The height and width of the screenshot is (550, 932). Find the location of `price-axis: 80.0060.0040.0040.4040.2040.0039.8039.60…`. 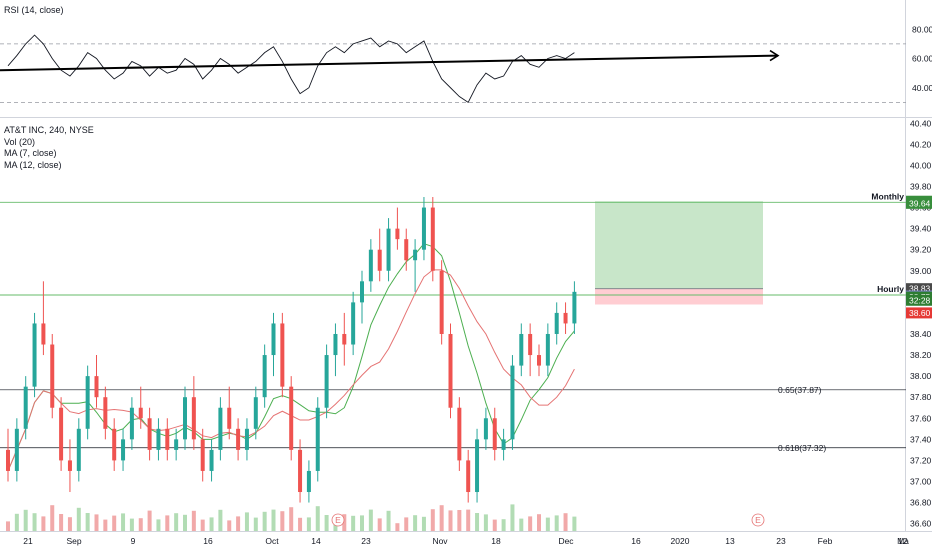

price-axis: 80.0060.0040.0040.4040.2040.0039.8039.60… is located at coordinates (919, 276).